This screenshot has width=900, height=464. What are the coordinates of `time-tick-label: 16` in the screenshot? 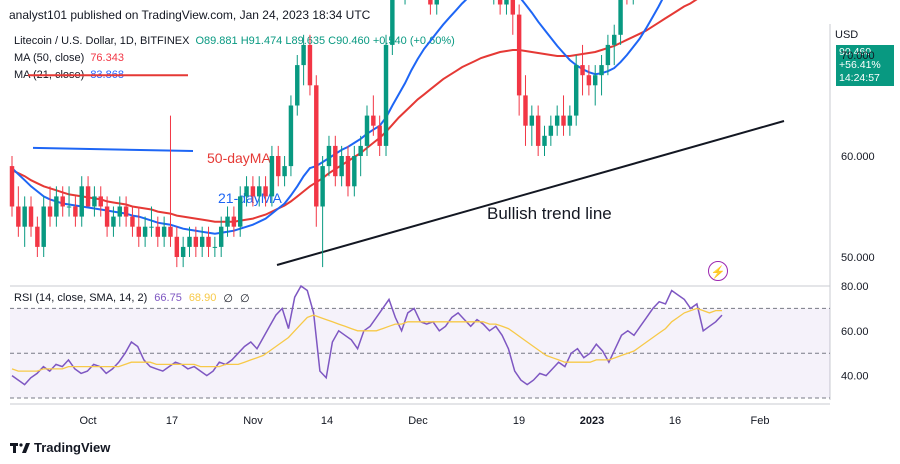 It's located at (675, 421).